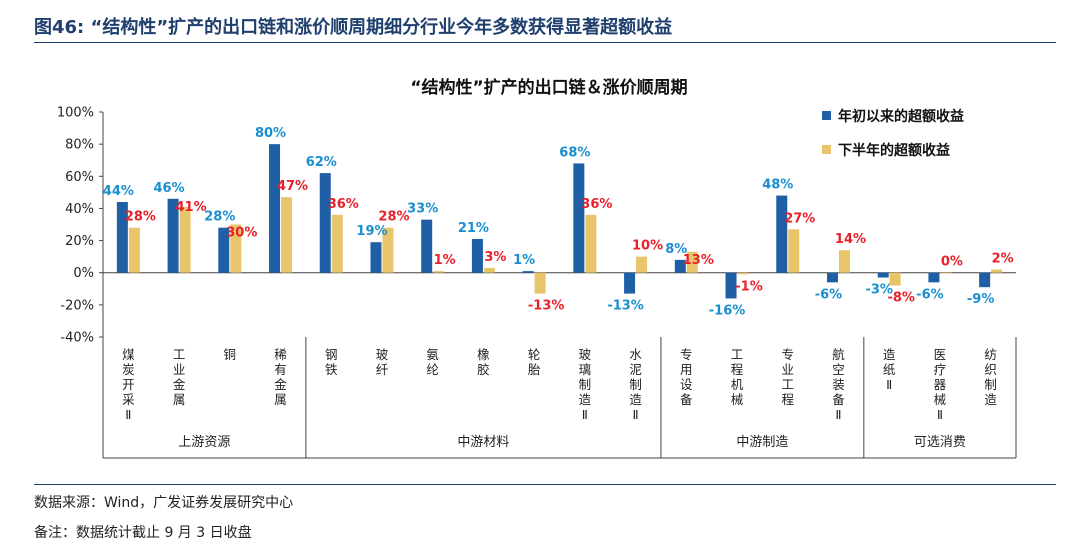  Describe the element at coordinates (787, 377) in the screenshot. I see `category-label: 专业工程` at that location.